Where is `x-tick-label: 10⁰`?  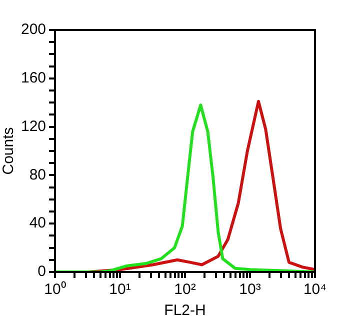
x-tick-label: 10⁰ is located at coordinates (55, 289).